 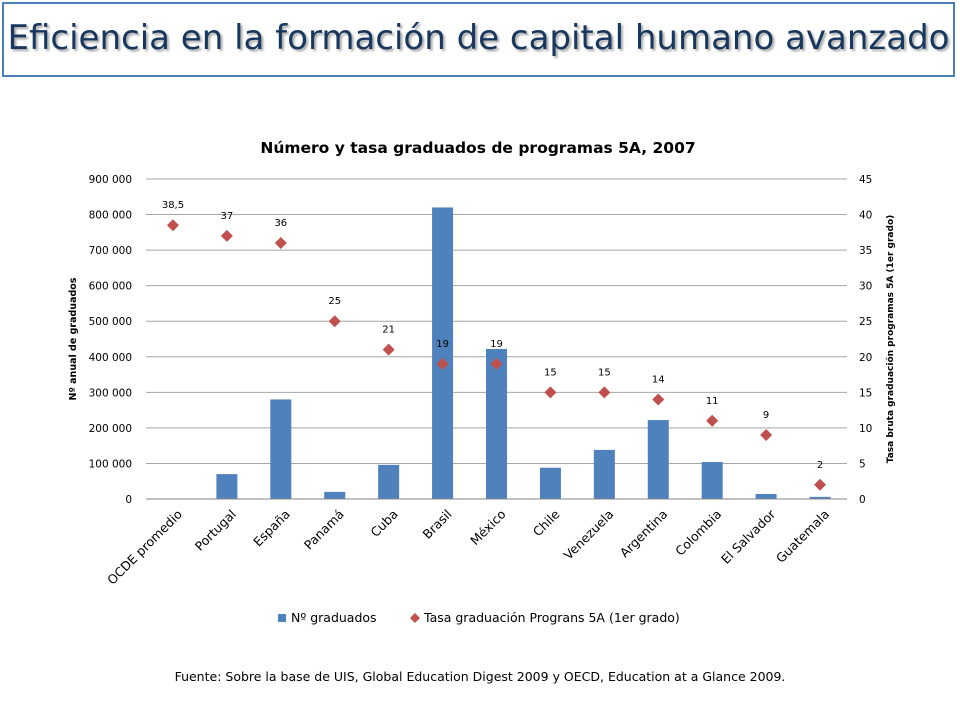 What do you see at coordinates (865, 429) in the screenshot?
I see `y2-tick-label: 10` at bounding box center [865, 429].